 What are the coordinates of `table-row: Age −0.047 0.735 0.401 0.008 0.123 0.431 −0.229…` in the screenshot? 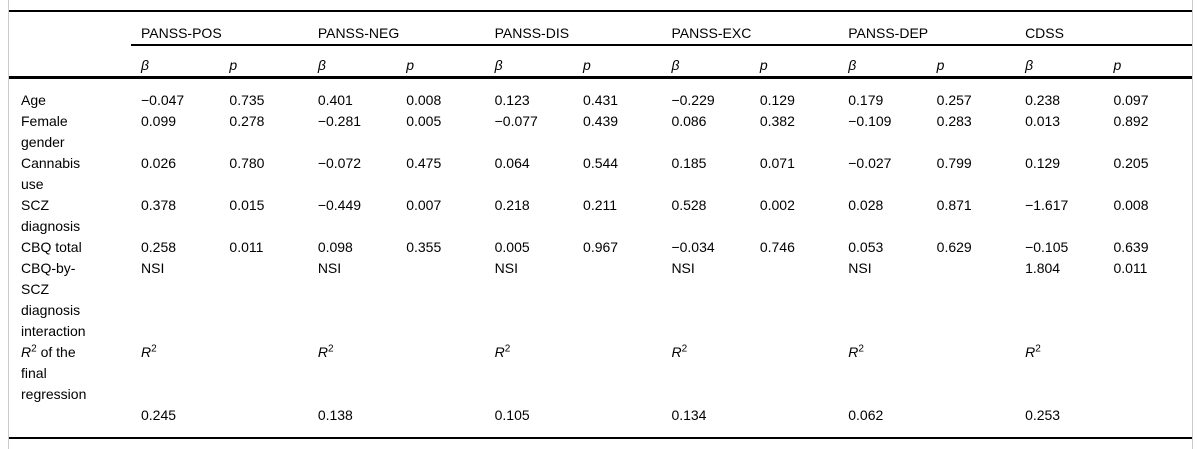 It's located at (600, 95).